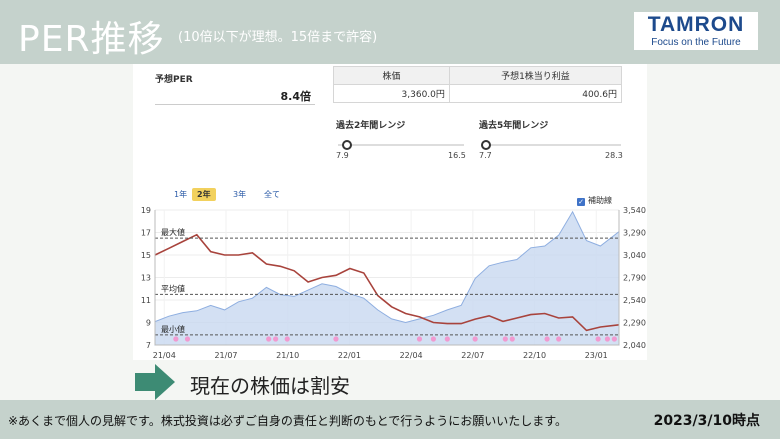  I want to click on arrow-right-icon, so click(155, 382).